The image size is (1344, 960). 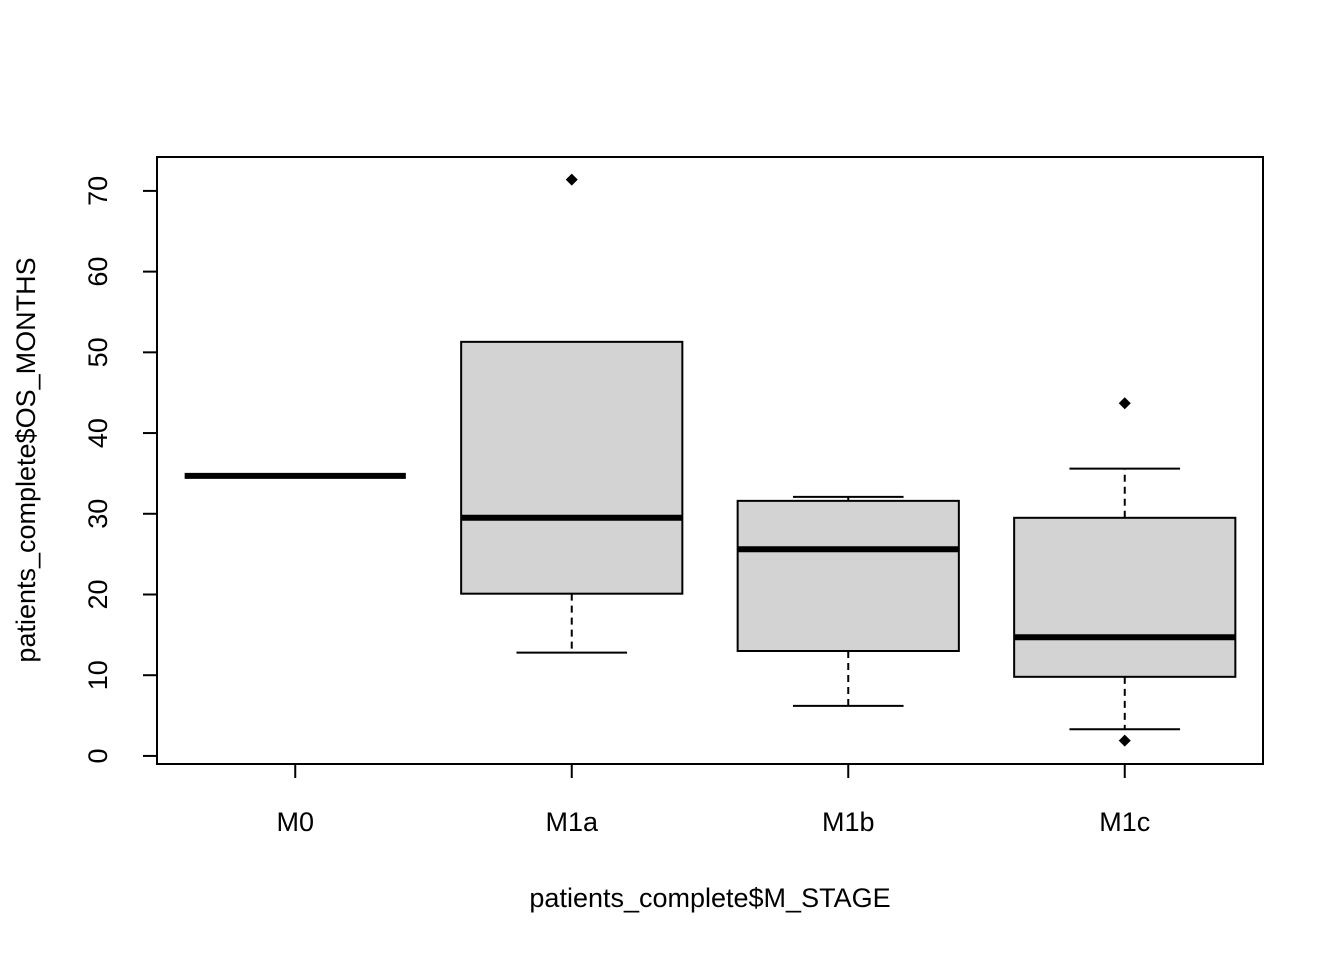 I want to click on x-tick-label: M1a, so click(x=572, y=822).